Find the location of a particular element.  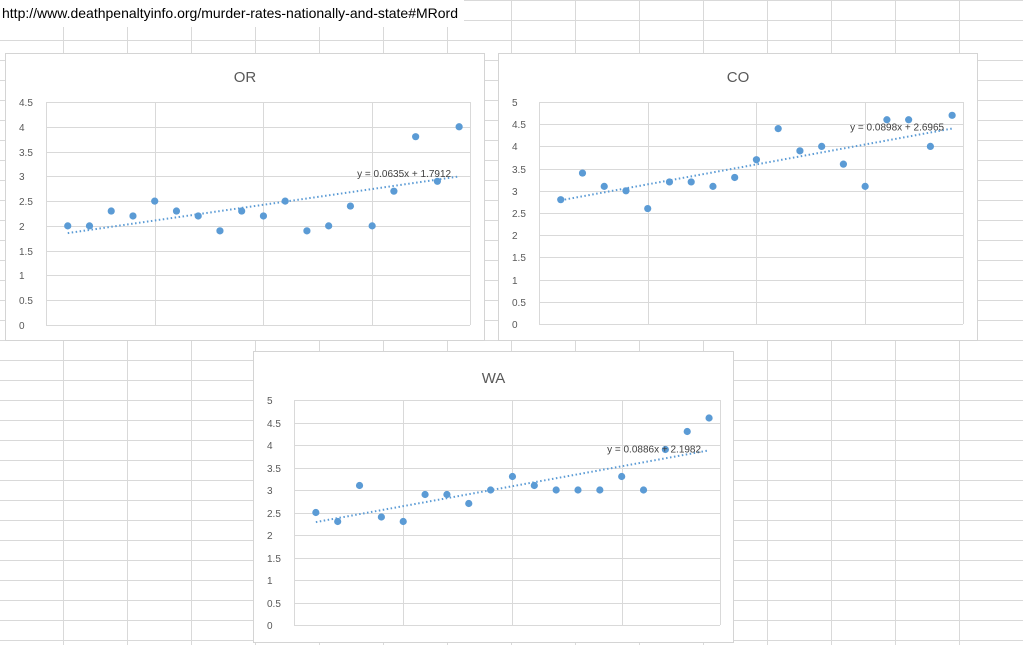

chart-title: OR is located at coordinates (245, 77).